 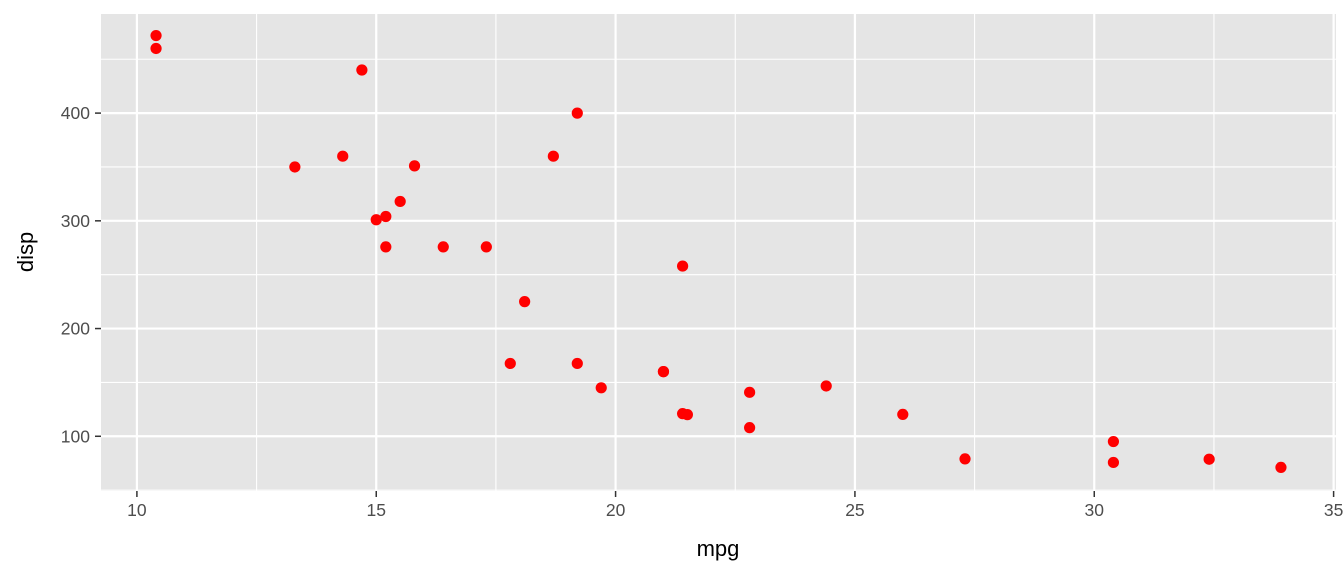 What do you see at coordinates (376, 510) in the screenshot?
I see `x-tick-label: 15` at bounding box center [376, 510].